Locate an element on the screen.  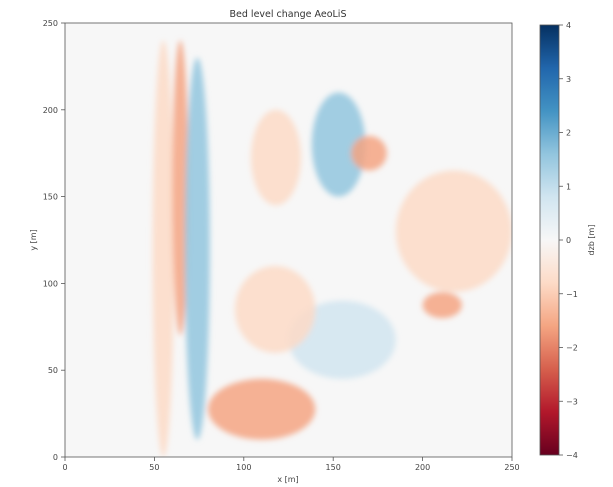
colorbar-tick-label: −3 is located at coordinates (572, 401).